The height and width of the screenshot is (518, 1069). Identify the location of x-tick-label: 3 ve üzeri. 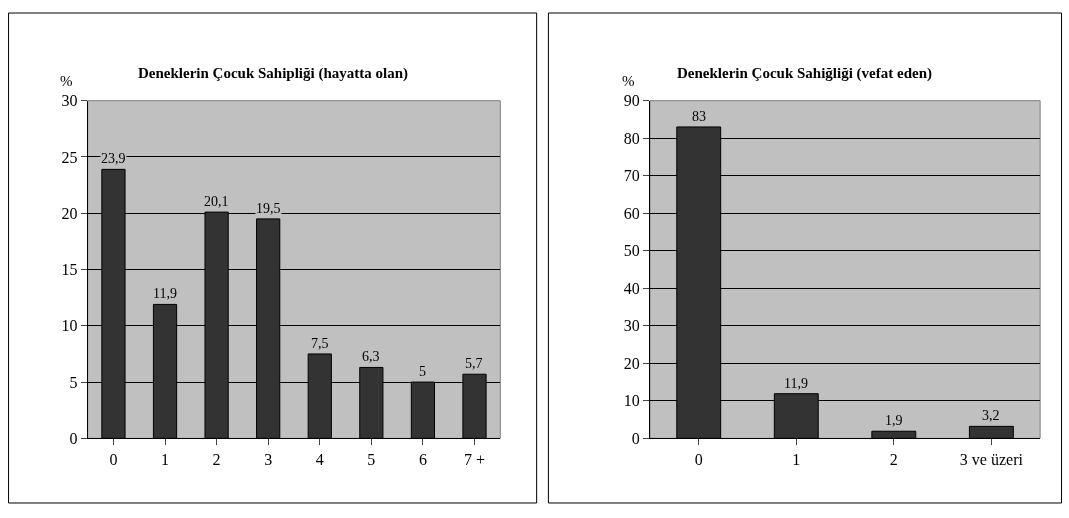
(991, 459).